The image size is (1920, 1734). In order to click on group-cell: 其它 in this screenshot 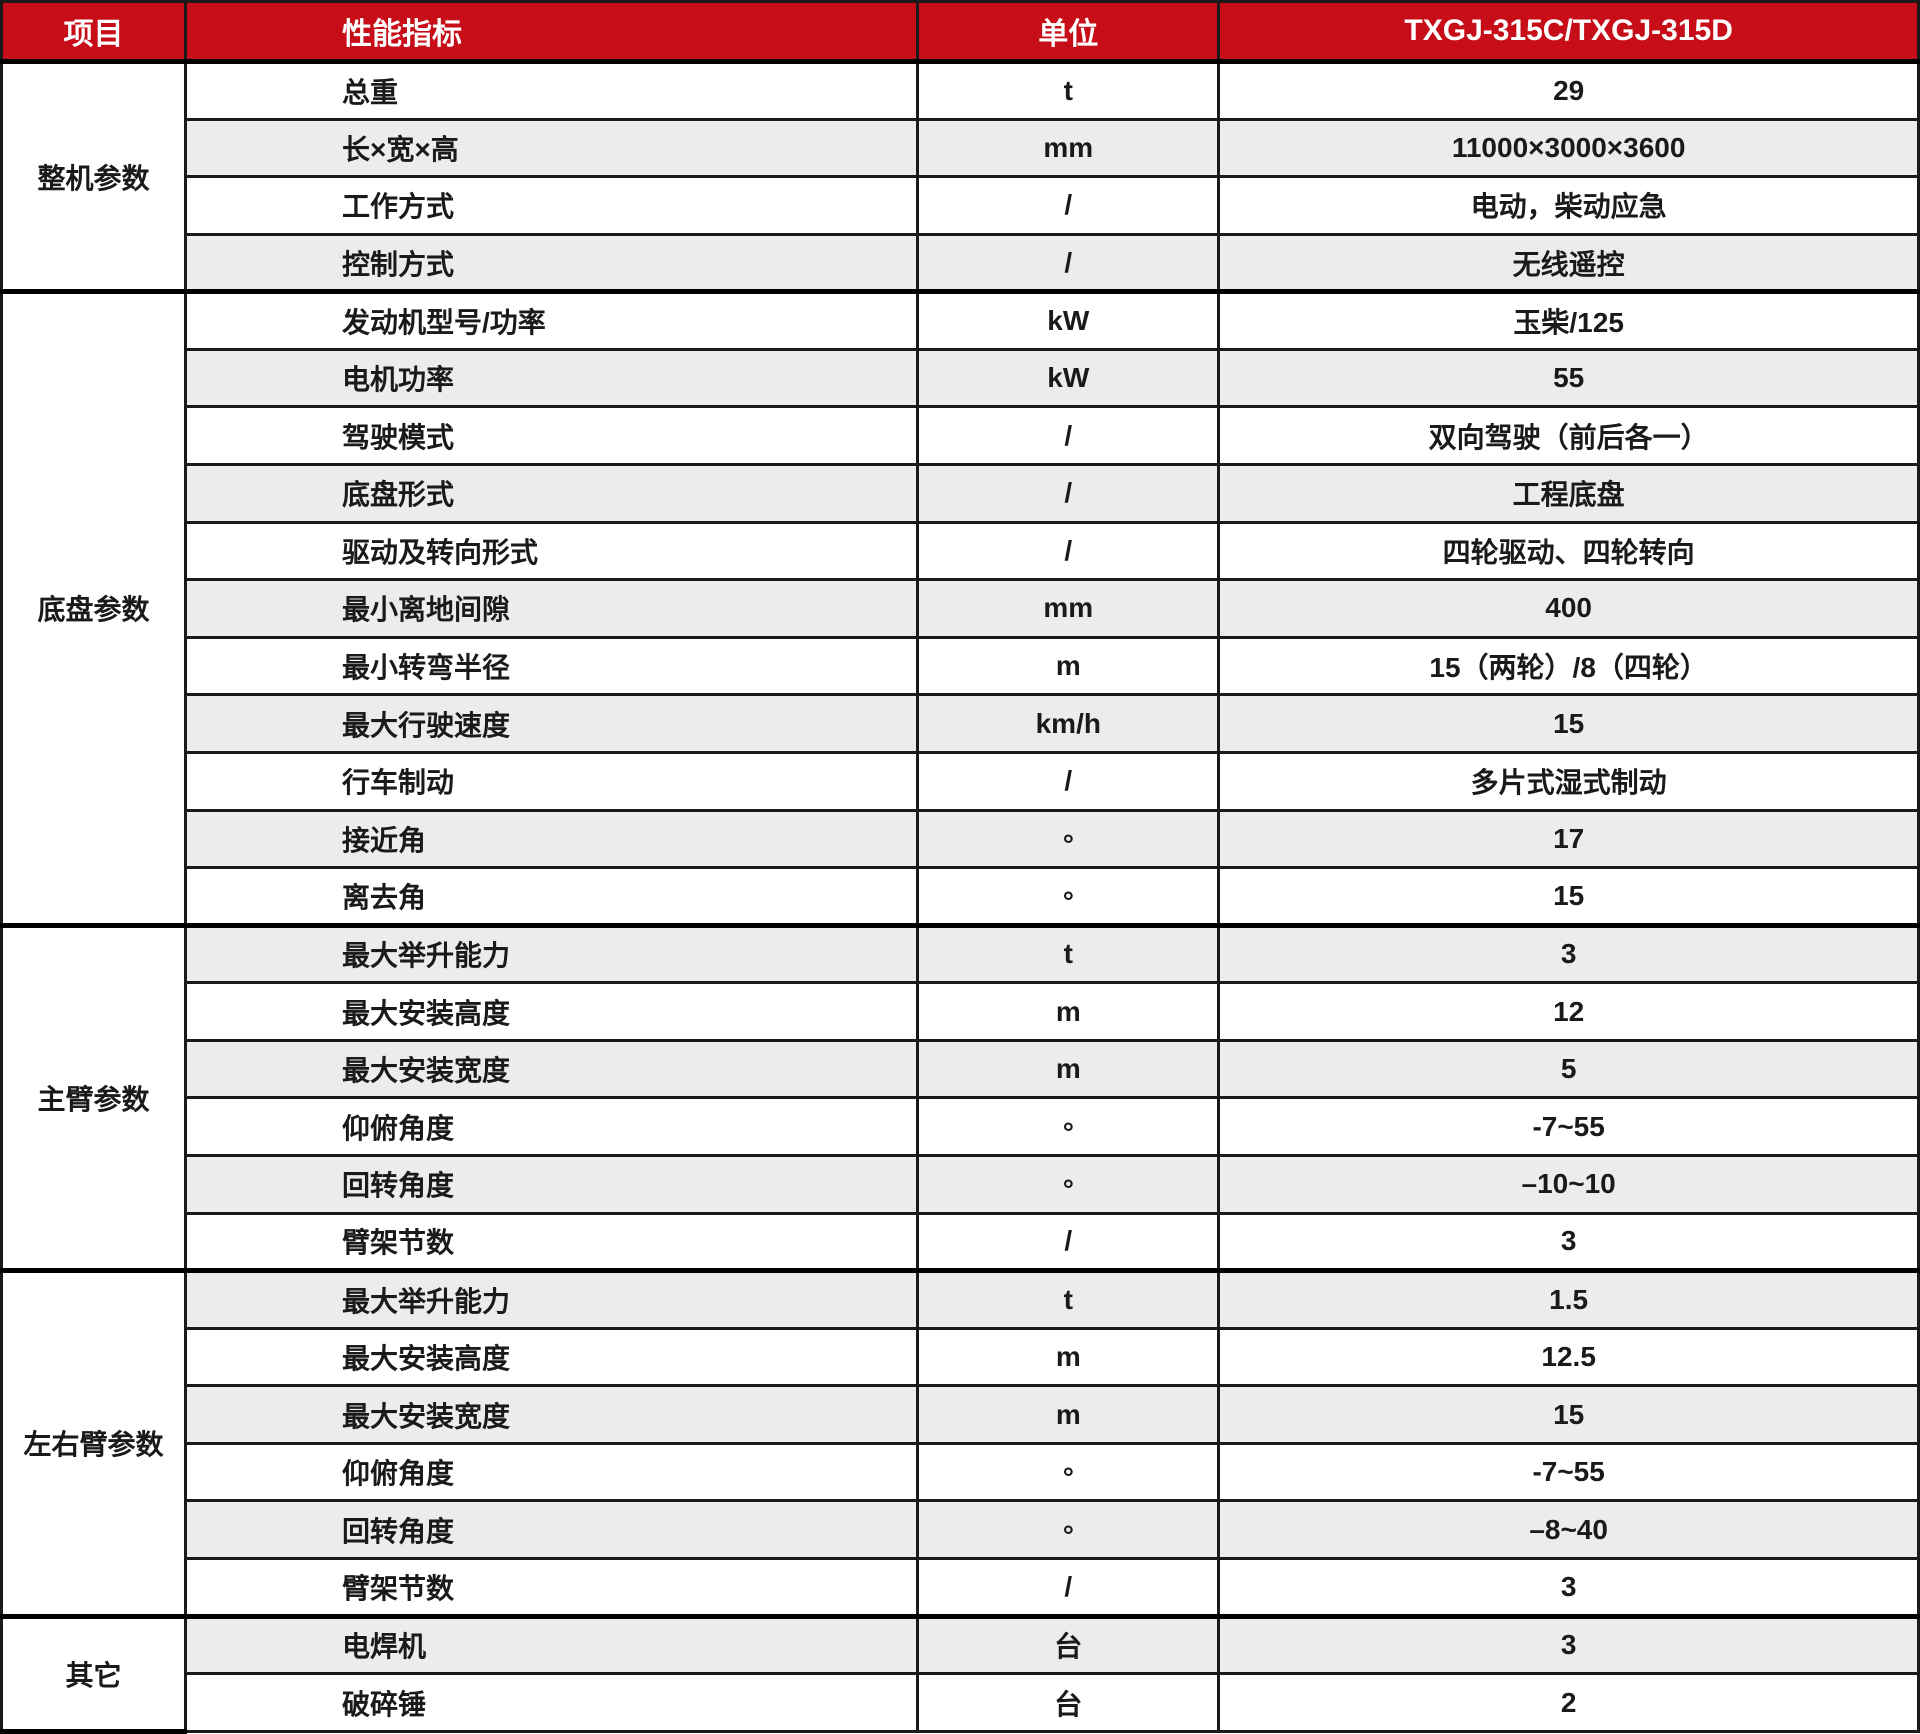, I will do `click(94, 1673)`.